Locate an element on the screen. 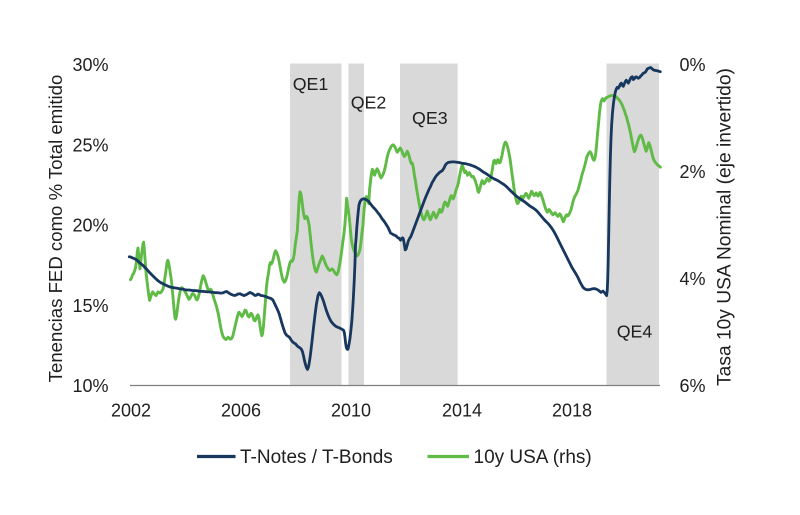  svg-text: 2014 is located at coordinates (462, 411).